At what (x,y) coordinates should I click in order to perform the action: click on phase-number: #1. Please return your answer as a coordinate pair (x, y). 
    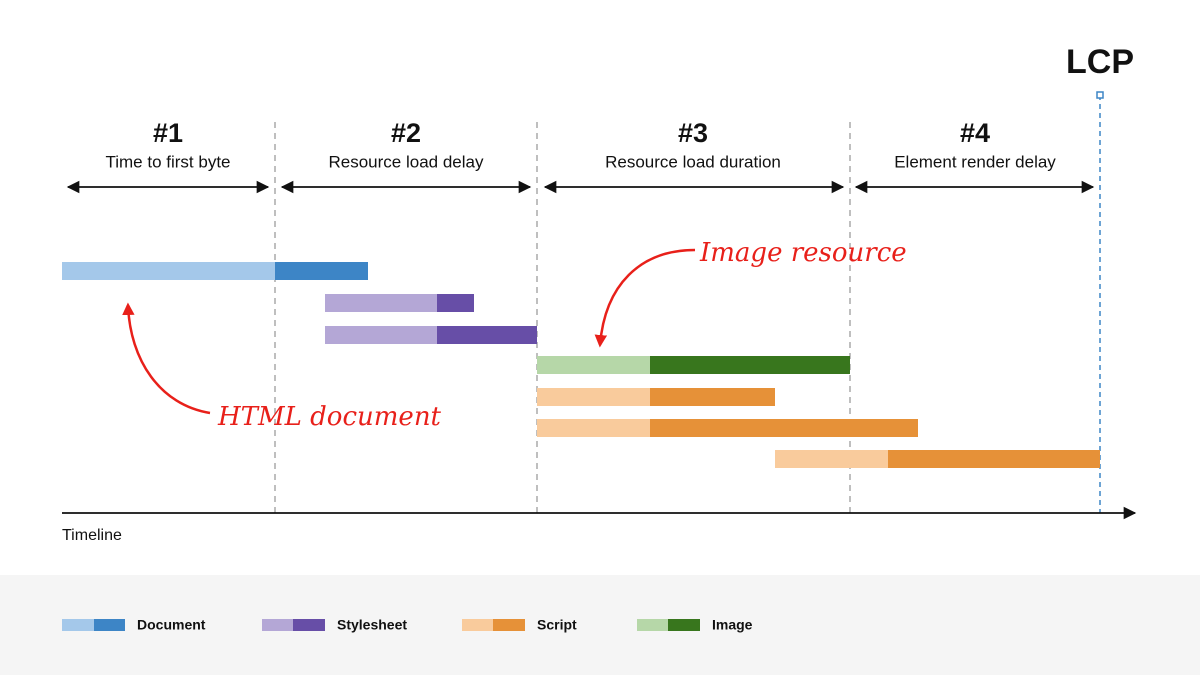
    Looking at the image, I should click on (168, 133).